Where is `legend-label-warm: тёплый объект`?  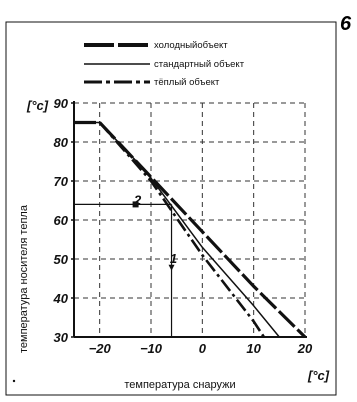 legend-label-warm: тёплый объект is located at coordinates (187, 82).